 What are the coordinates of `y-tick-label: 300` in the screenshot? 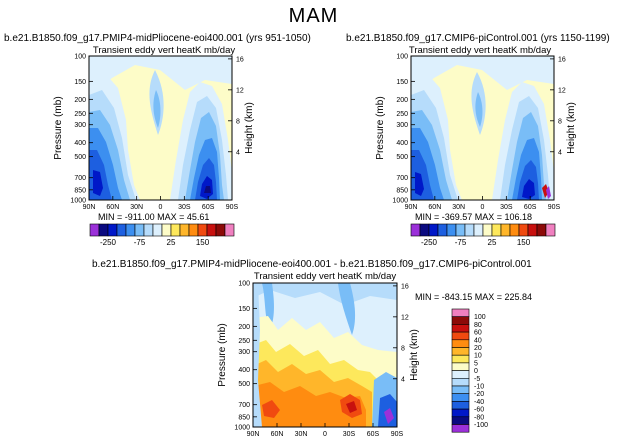 It's located at (402, 125).